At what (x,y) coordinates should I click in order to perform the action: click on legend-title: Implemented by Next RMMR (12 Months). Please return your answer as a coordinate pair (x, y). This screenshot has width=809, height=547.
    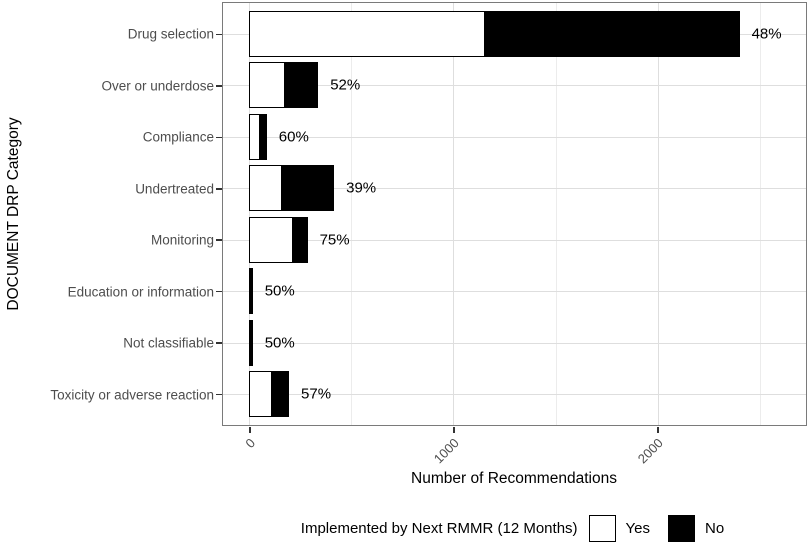
    Looking at the image, I should click on (439, 528).